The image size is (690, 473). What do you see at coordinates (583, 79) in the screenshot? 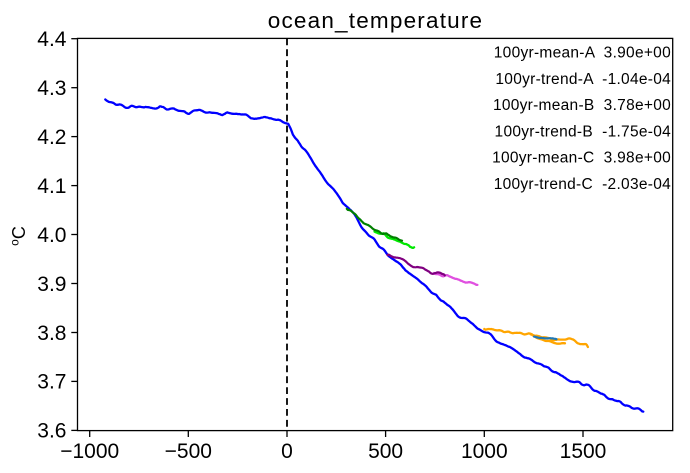
I see `svg-text: 100yr-trend-A -1.04e-04` at bounding box center [583, 79].